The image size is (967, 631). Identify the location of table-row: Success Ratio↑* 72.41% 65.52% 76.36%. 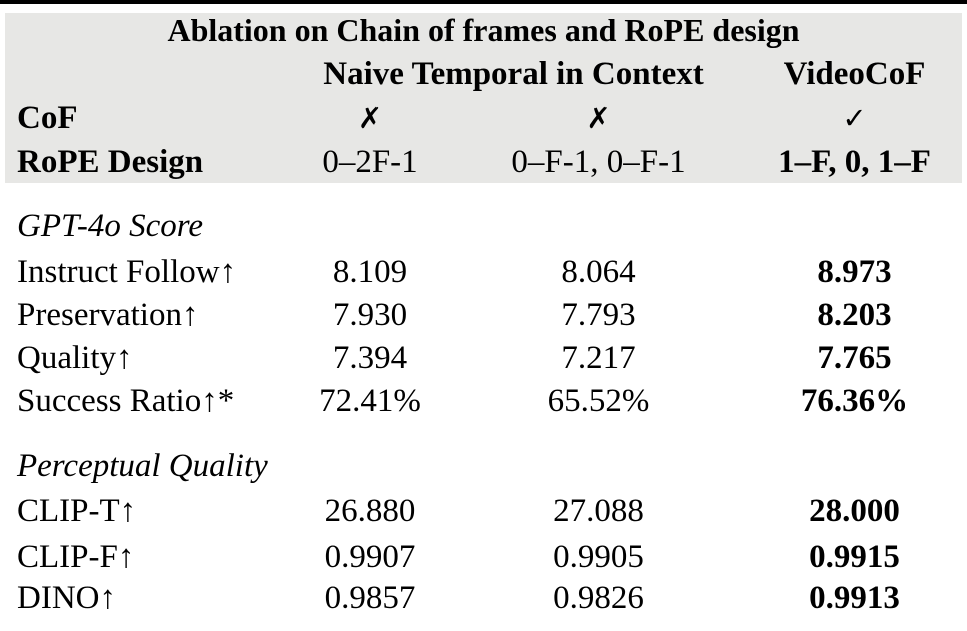
(483, 401).